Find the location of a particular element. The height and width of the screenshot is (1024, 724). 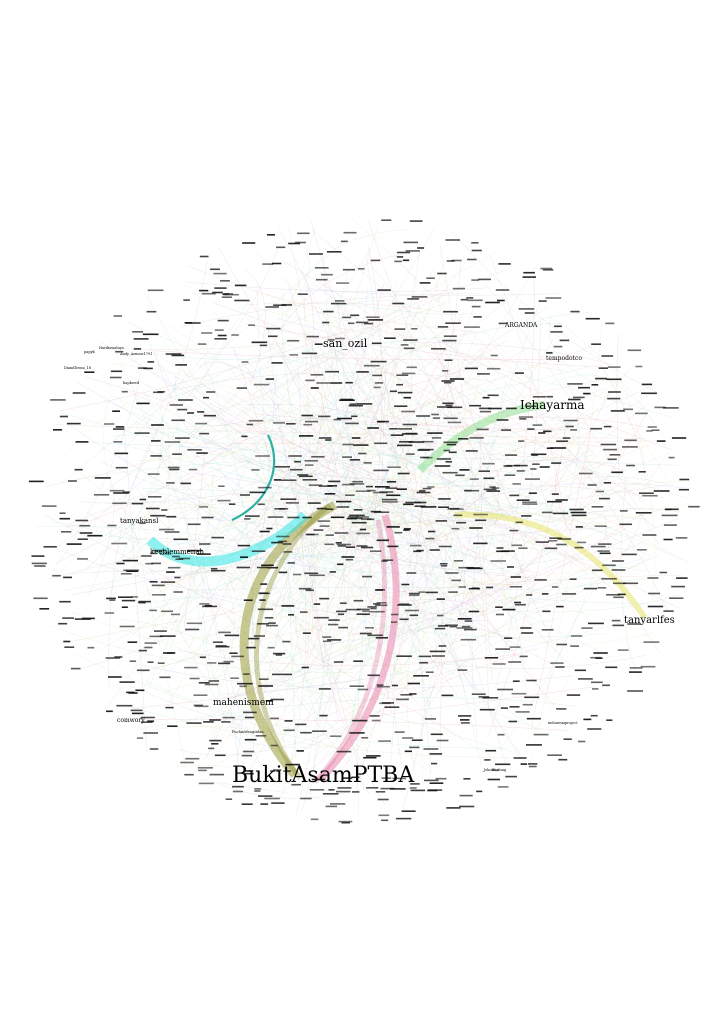

label-ichayarma: Ichayarma is located at coordinates (552, 405).